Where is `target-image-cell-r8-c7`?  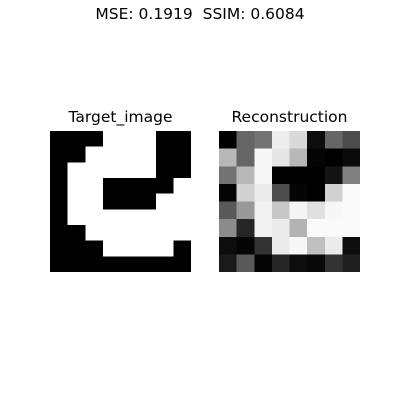 target-image-cell-r8-c7 is located at coordinates (182, 264).